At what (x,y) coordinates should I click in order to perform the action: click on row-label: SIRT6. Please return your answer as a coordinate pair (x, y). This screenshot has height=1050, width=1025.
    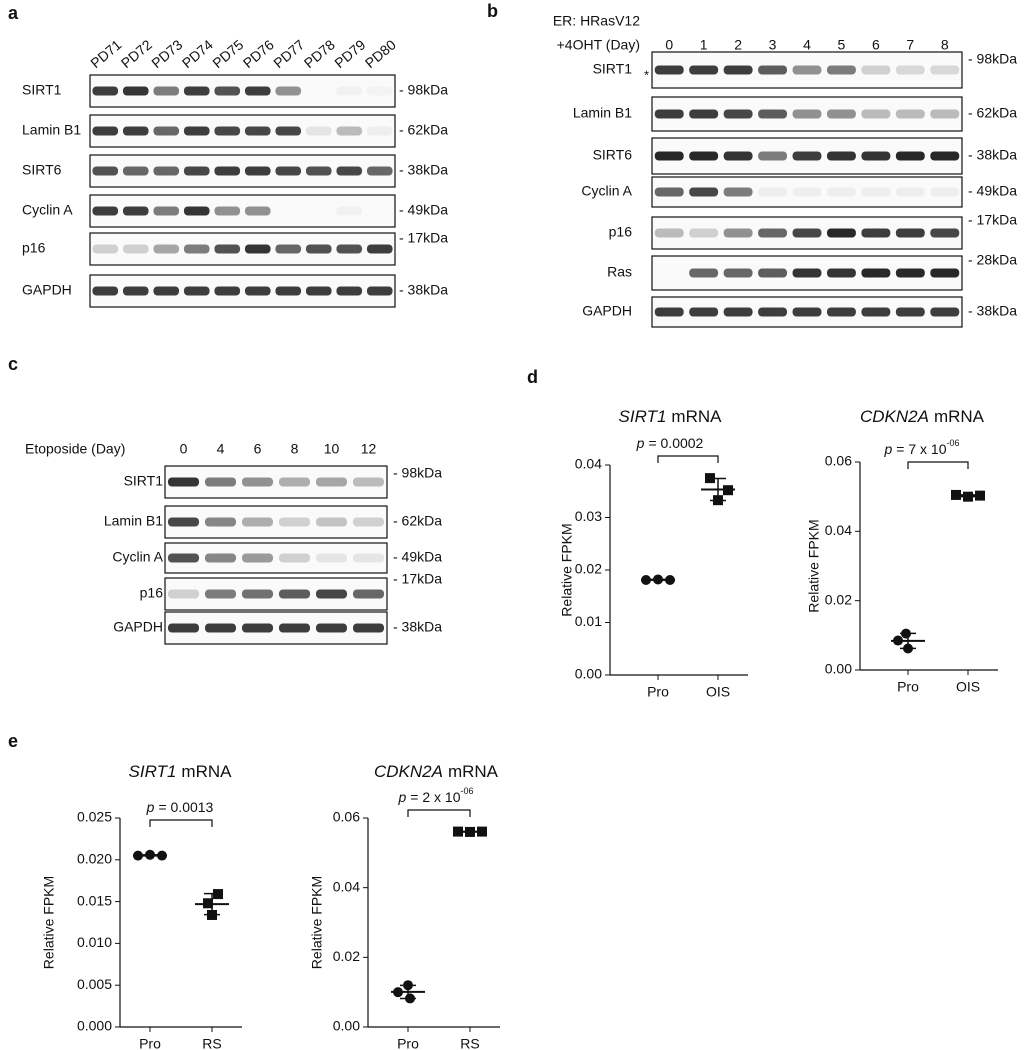
    Looking at the image, I should click on (613, 155).